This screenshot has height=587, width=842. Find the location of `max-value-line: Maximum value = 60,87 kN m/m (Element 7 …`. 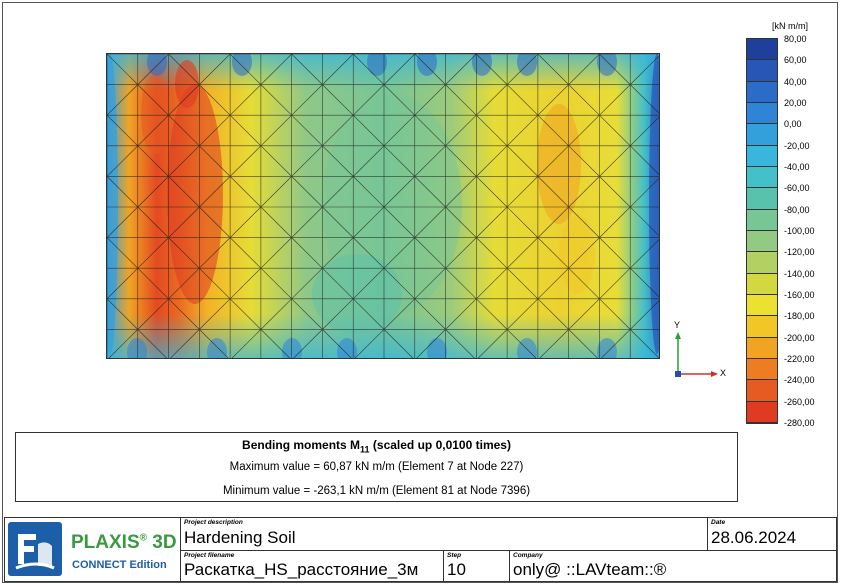

max-value-line: Maximum value = 60,87 kN m/m (Element 7 … is located at coordinates (376, 467).